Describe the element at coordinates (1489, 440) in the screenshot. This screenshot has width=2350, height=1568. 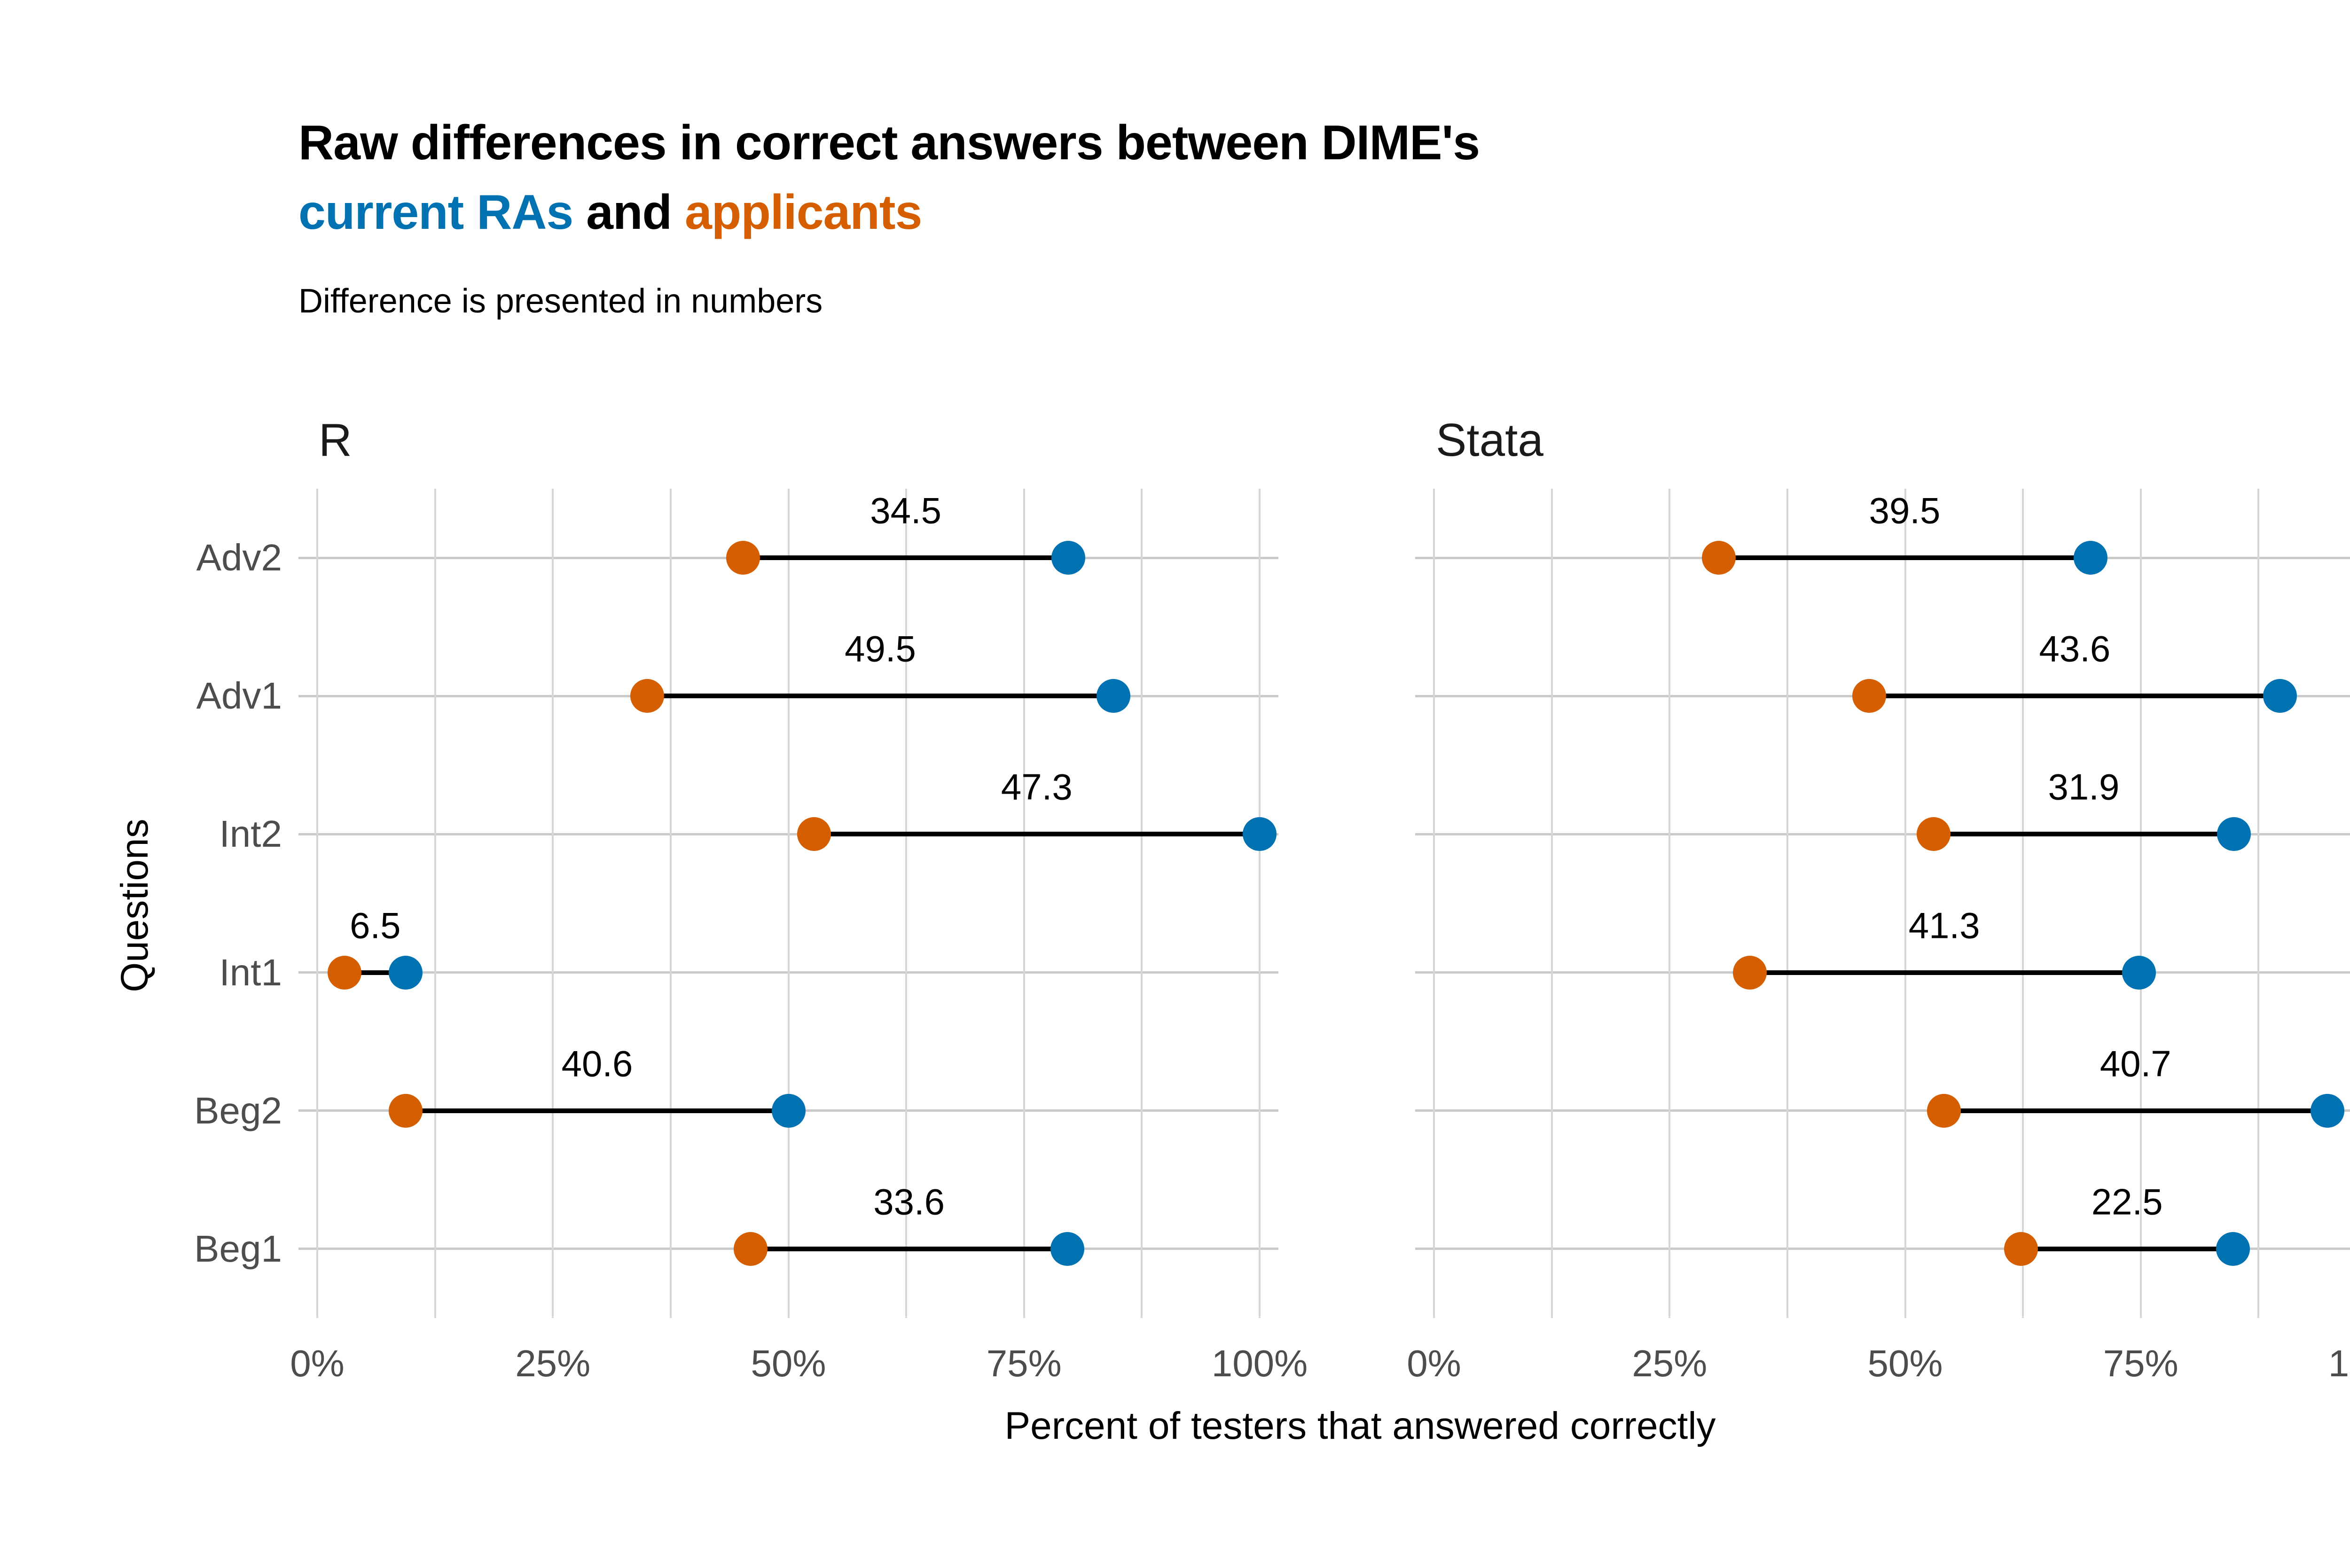
I see `facet-label-stata: Stata` at that location.